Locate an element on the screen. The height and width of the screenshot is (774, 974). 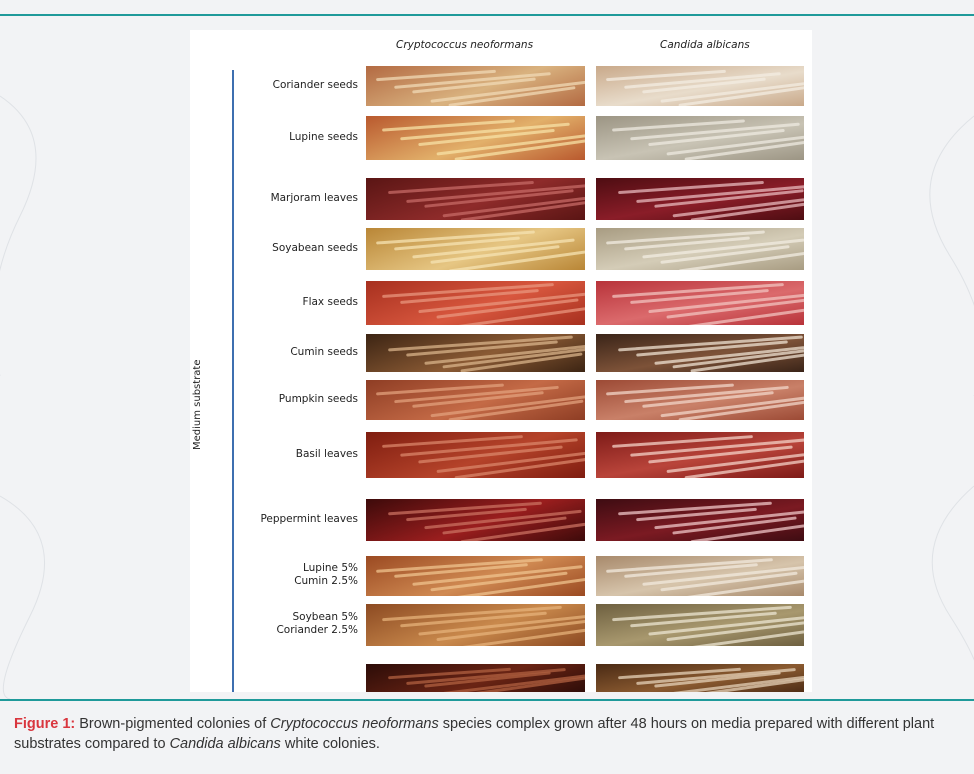
row-label: Flax seeds is located at coordinates (301, 302).